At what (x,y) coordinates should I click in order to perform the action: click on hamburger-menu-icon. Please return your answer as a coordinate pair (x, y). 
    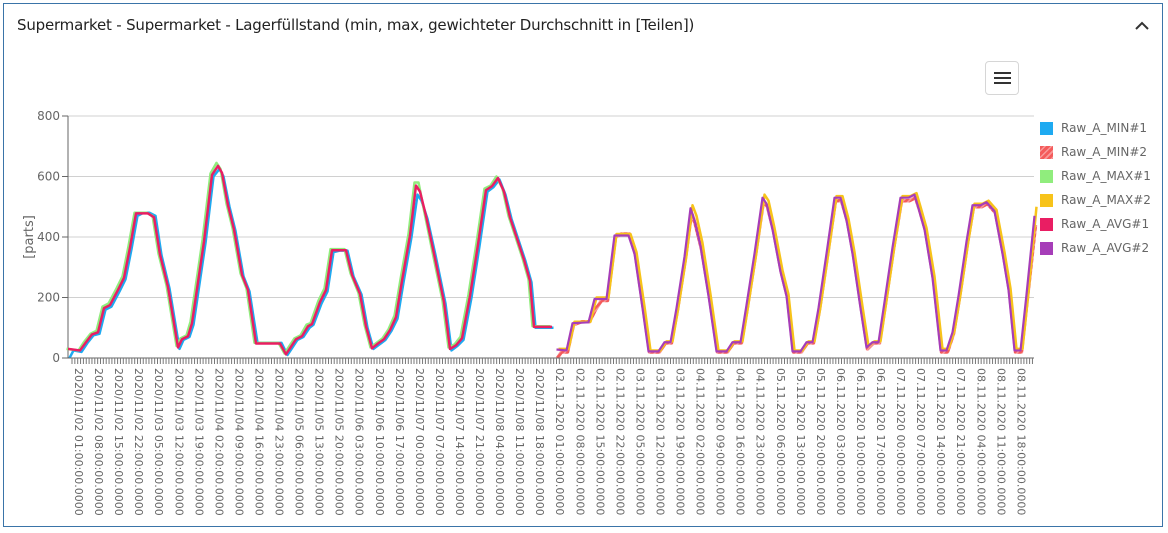
    Looking at the image, I should click on (1002, 73).